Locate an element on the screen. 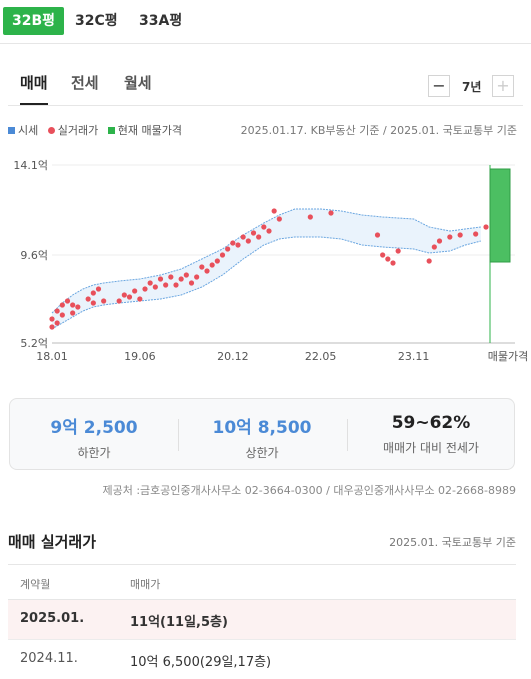  deal-tabs-divider is located at coordinates (265, 105).